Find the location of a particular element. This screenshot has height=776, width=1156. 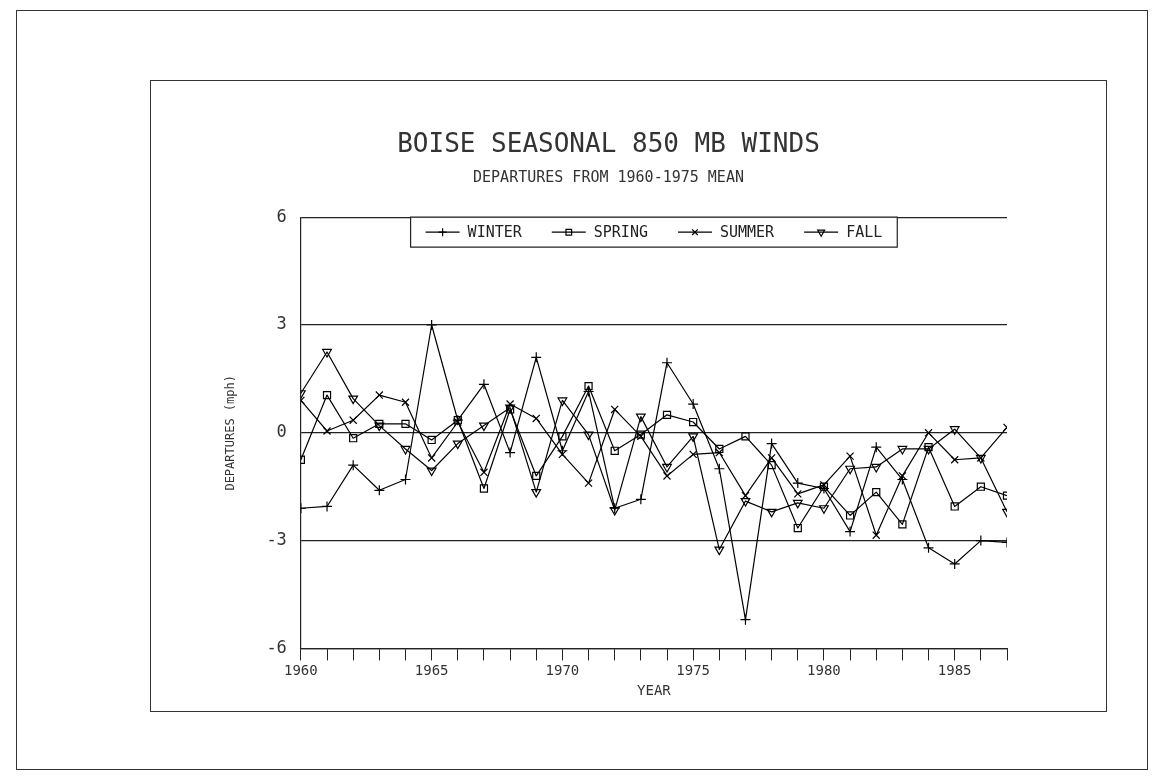

x-tick-label: 1965 is located at coordinates (431, 670).